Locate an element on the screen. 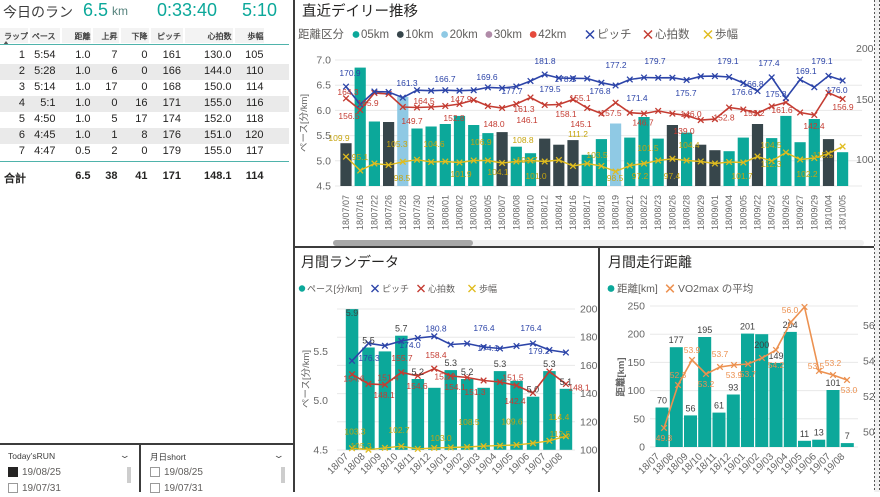  svg-text: 10km is located at coordinates (419, 35).